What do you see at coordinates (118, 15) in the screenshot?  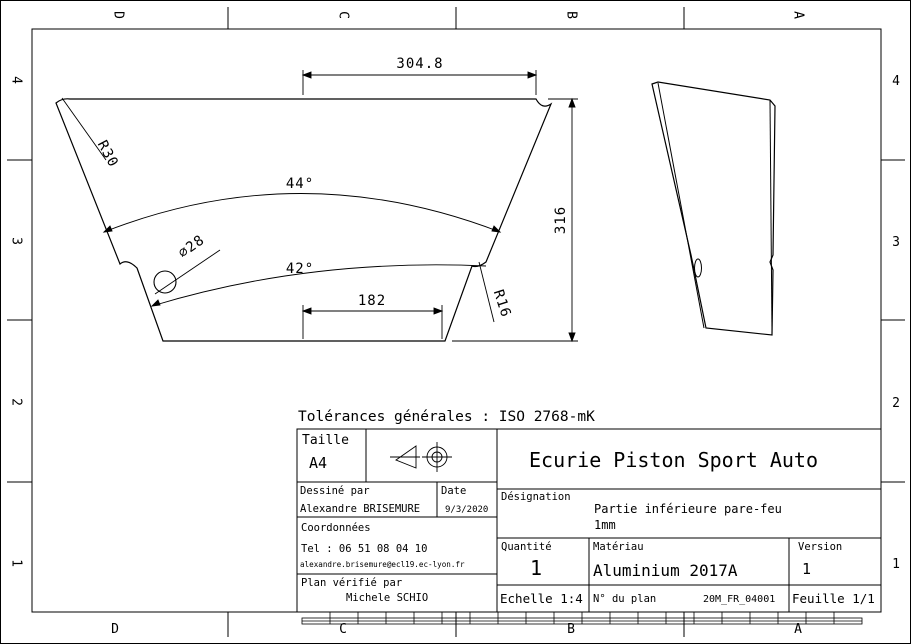 I see `zone-letter-top: D` at bounding box center [118, 15].